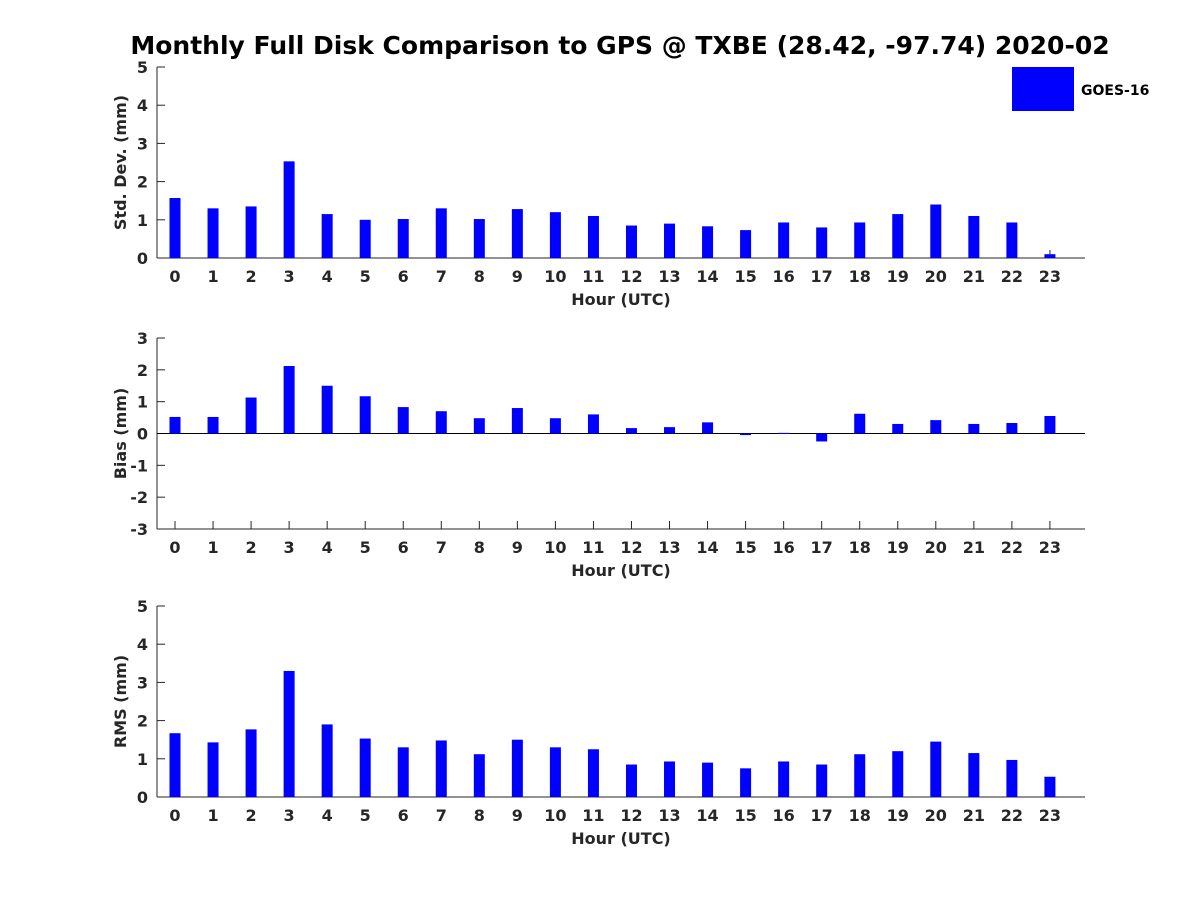 The image size is (1200, 900). I want to click on y-tick-label: -3, so click(139, 529).